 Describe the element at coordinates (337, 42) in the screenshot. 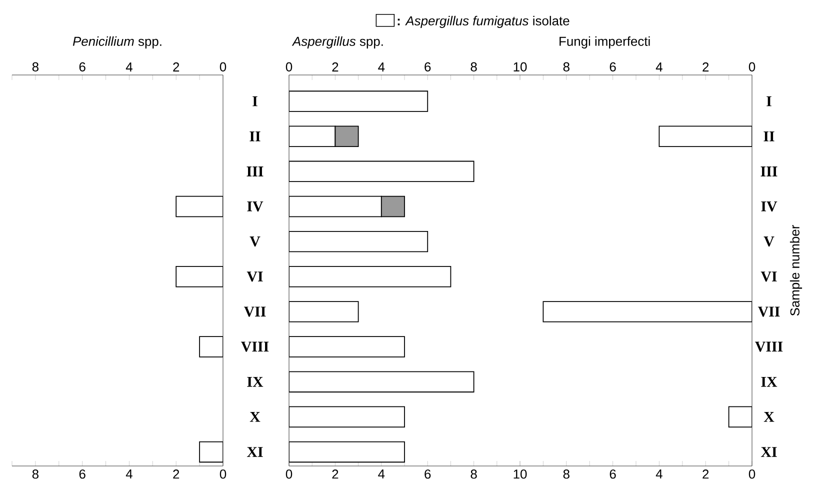

I see `chart-title: Aspergillus spp.` at that location.